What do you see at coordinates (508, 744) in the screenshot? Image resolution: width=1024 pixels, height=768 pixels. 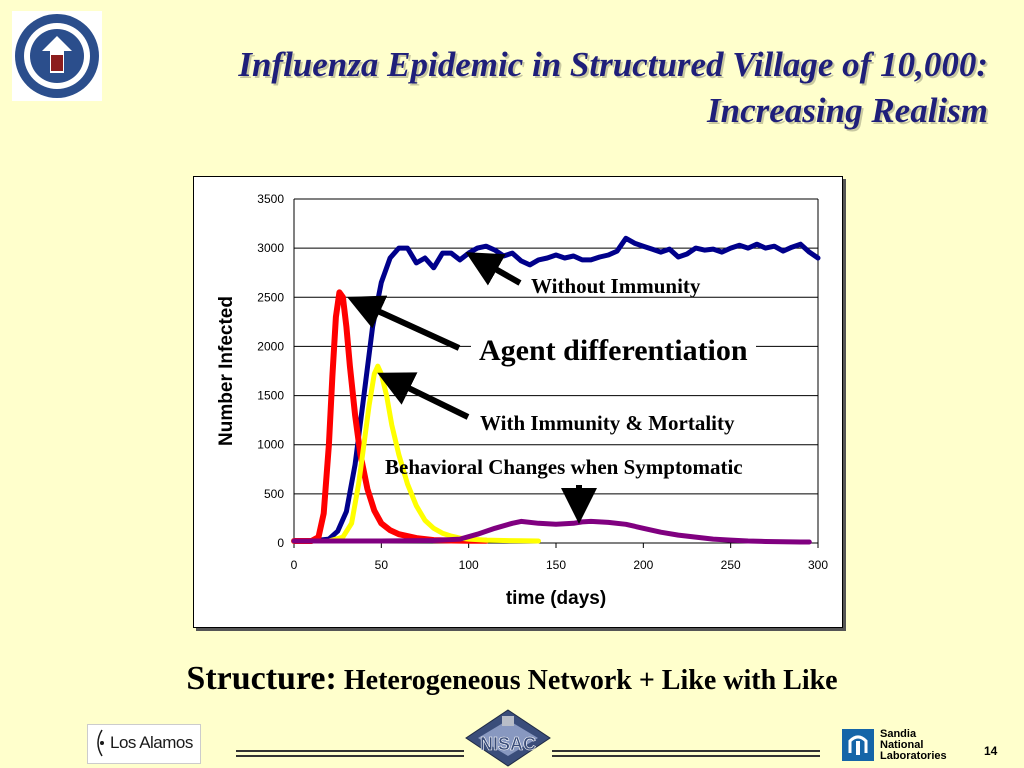 I see `nisac-text: NISAC` at bounding box center [508, 744].